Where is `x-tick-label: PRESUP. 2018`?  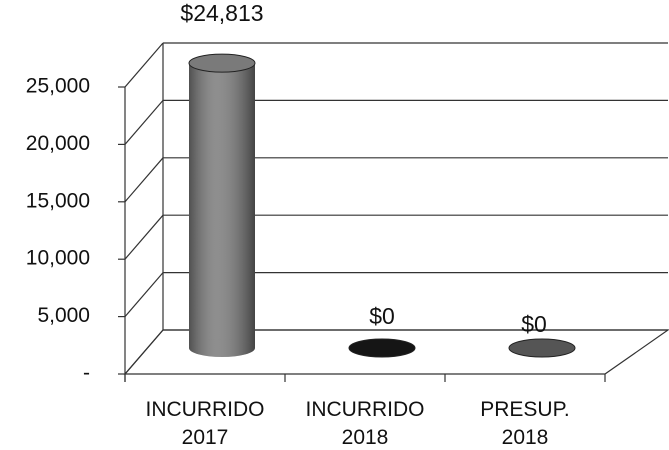 x-tick-label: PRESUP. 2018 is located at coordinates (525, 423).